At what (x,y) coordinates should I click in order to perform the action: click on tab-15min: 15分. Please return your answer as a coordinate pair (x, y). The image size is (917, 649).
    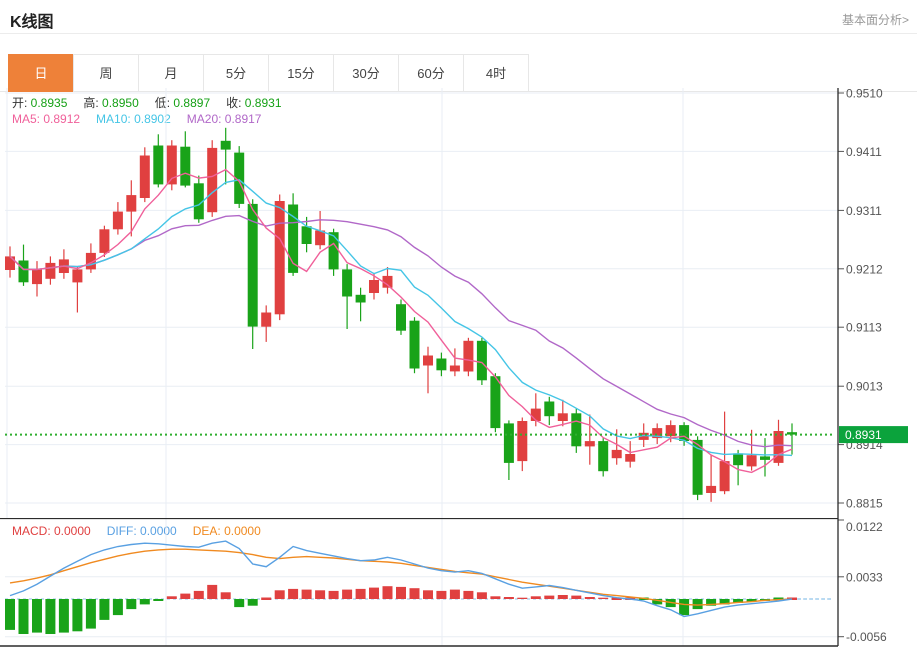
    Looking at the image, I should click on (301, 73).